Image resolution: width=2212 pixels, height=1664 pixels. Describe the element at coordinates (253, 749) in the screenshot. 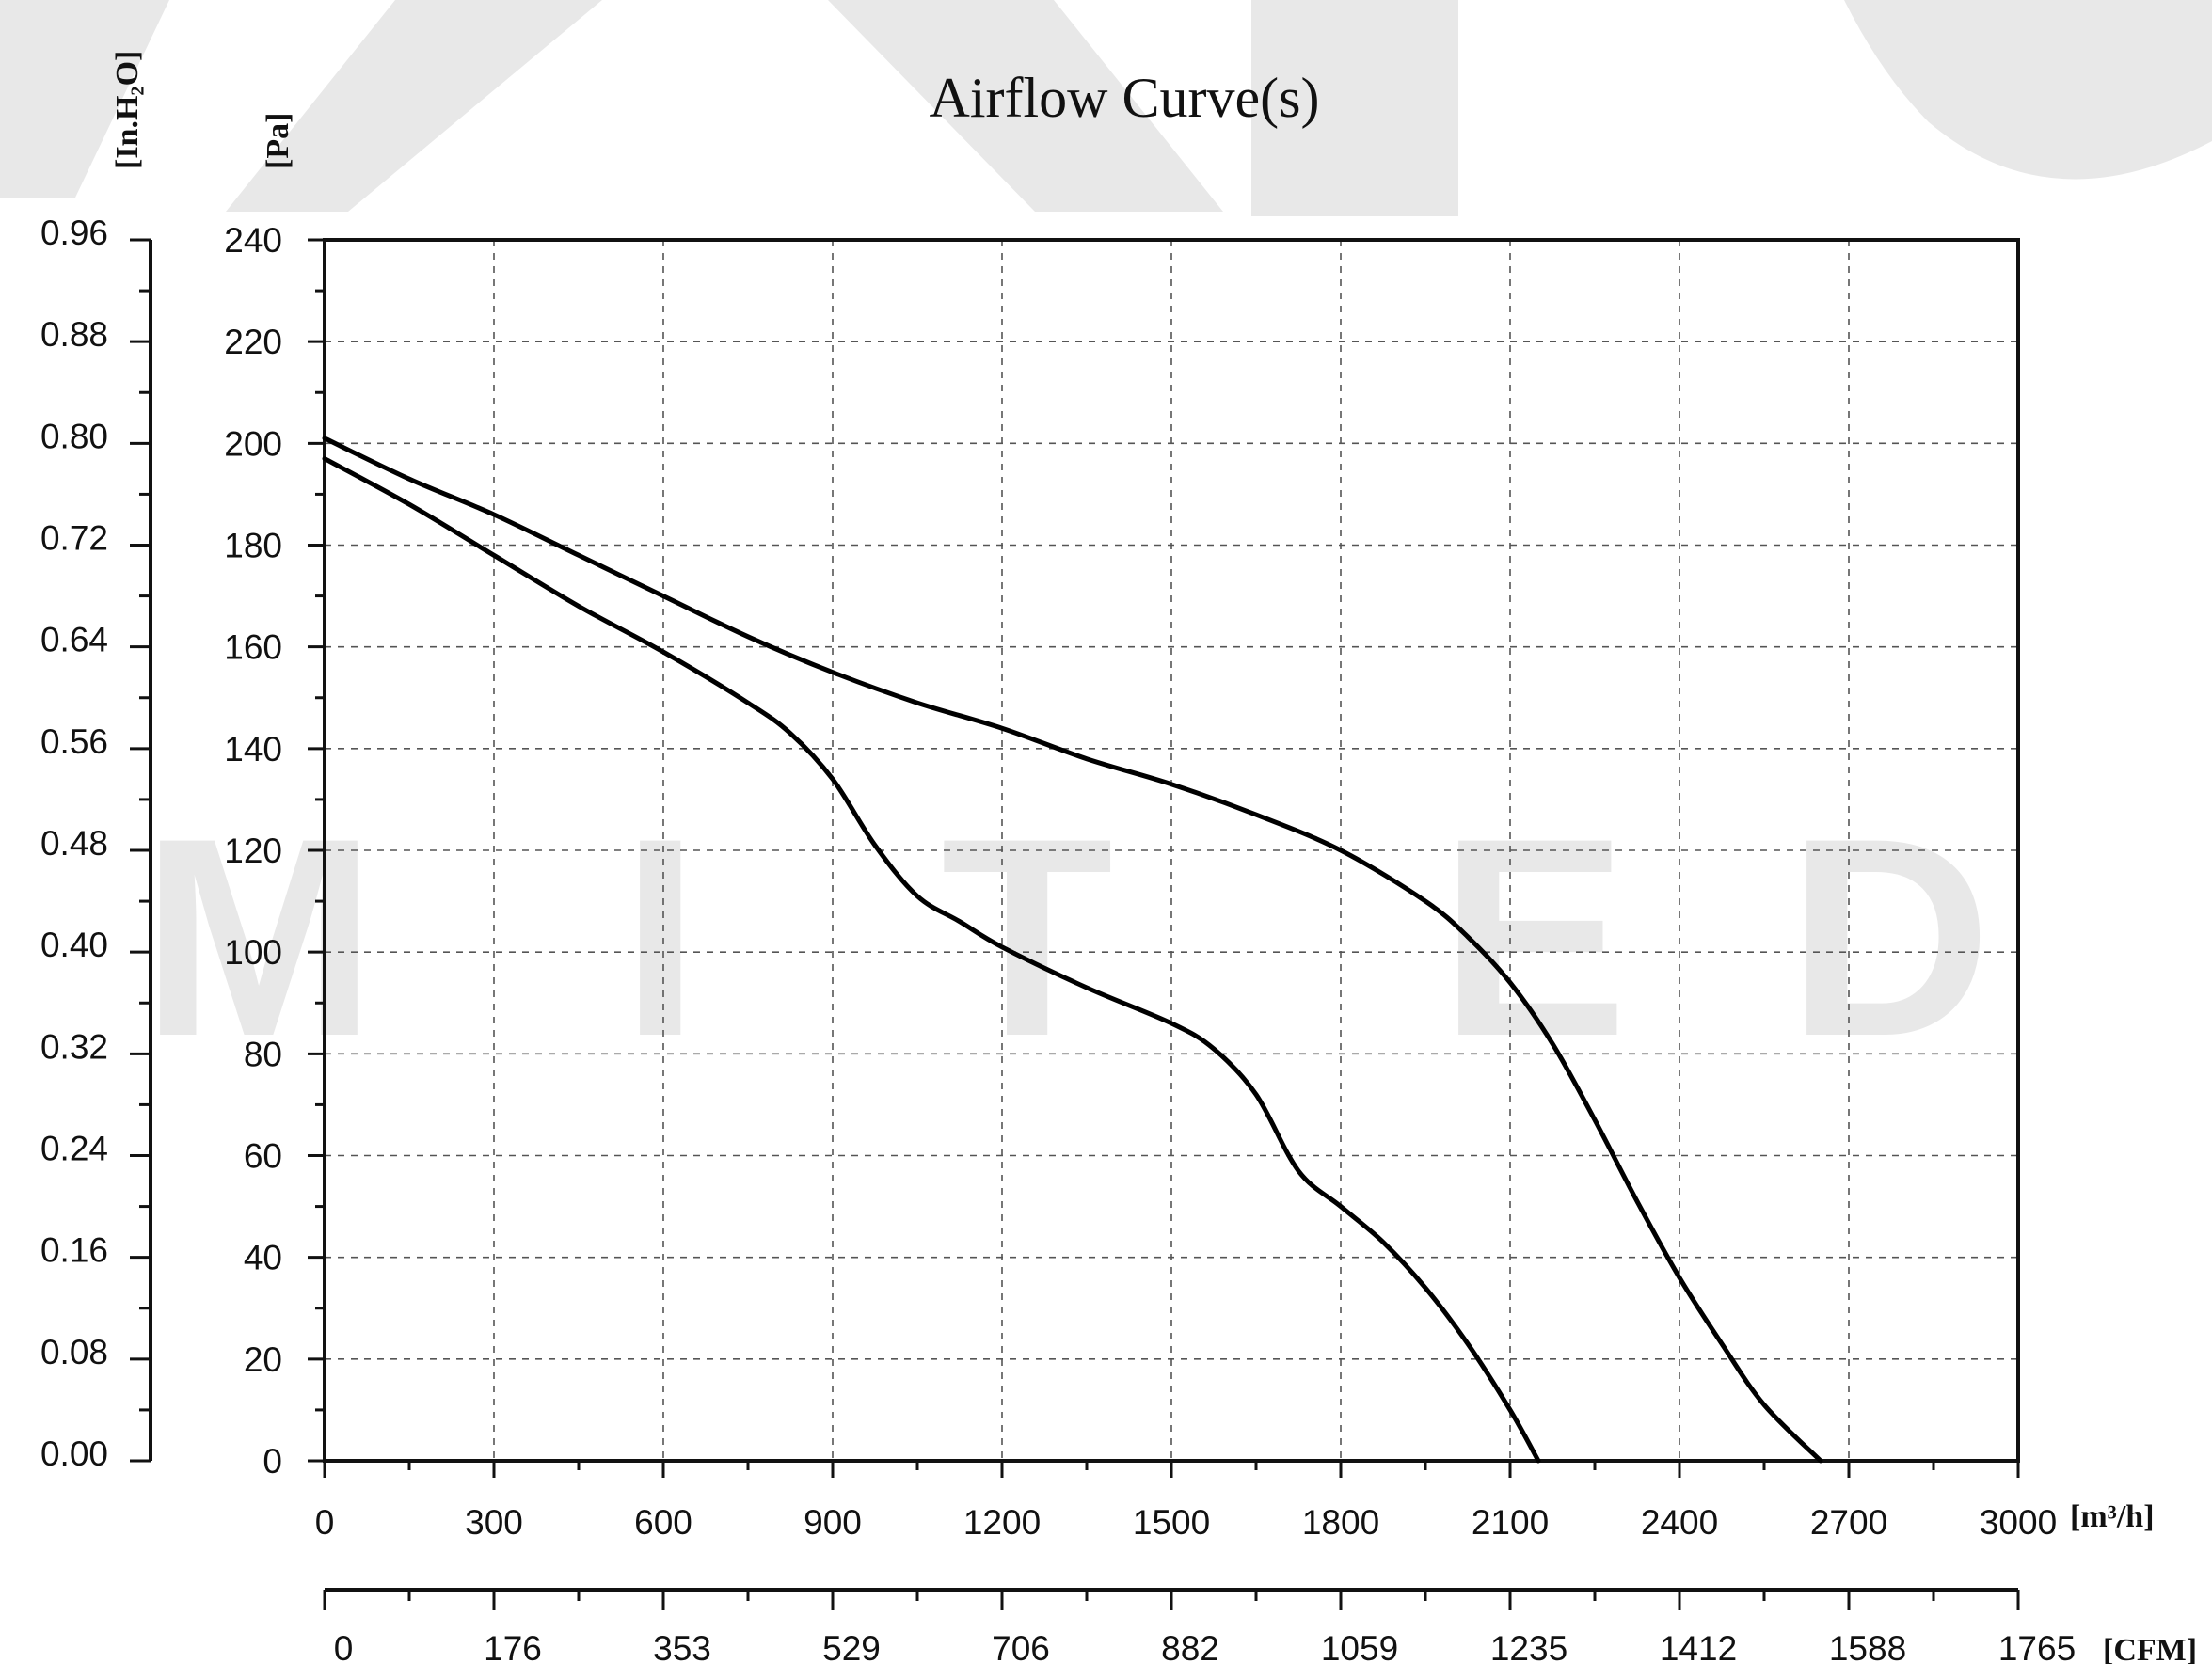

I see `y-tick-label: 140` at that location.